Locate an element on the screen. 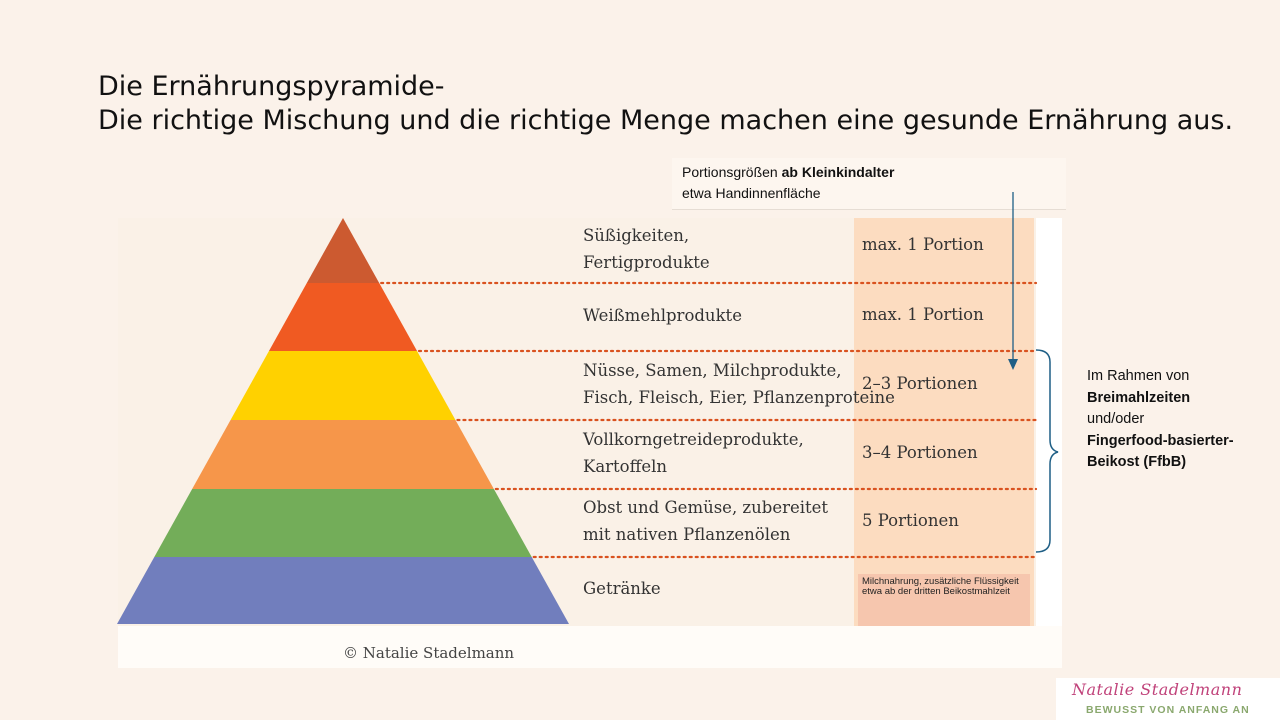 This screenshot has height=720, width=1280. portion-label-level-3: 2–3 Portionen is located at coordinates (920, 383).